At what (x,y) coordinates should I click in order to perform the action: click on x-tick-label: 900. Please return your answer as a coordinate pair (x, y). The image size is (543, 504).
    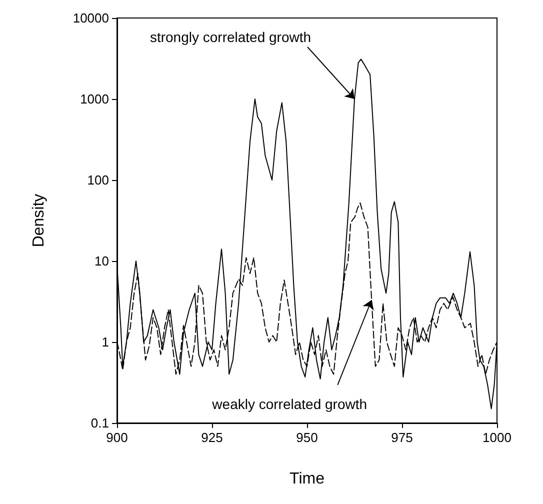
    Looking at the image, I should click on (117, 437).